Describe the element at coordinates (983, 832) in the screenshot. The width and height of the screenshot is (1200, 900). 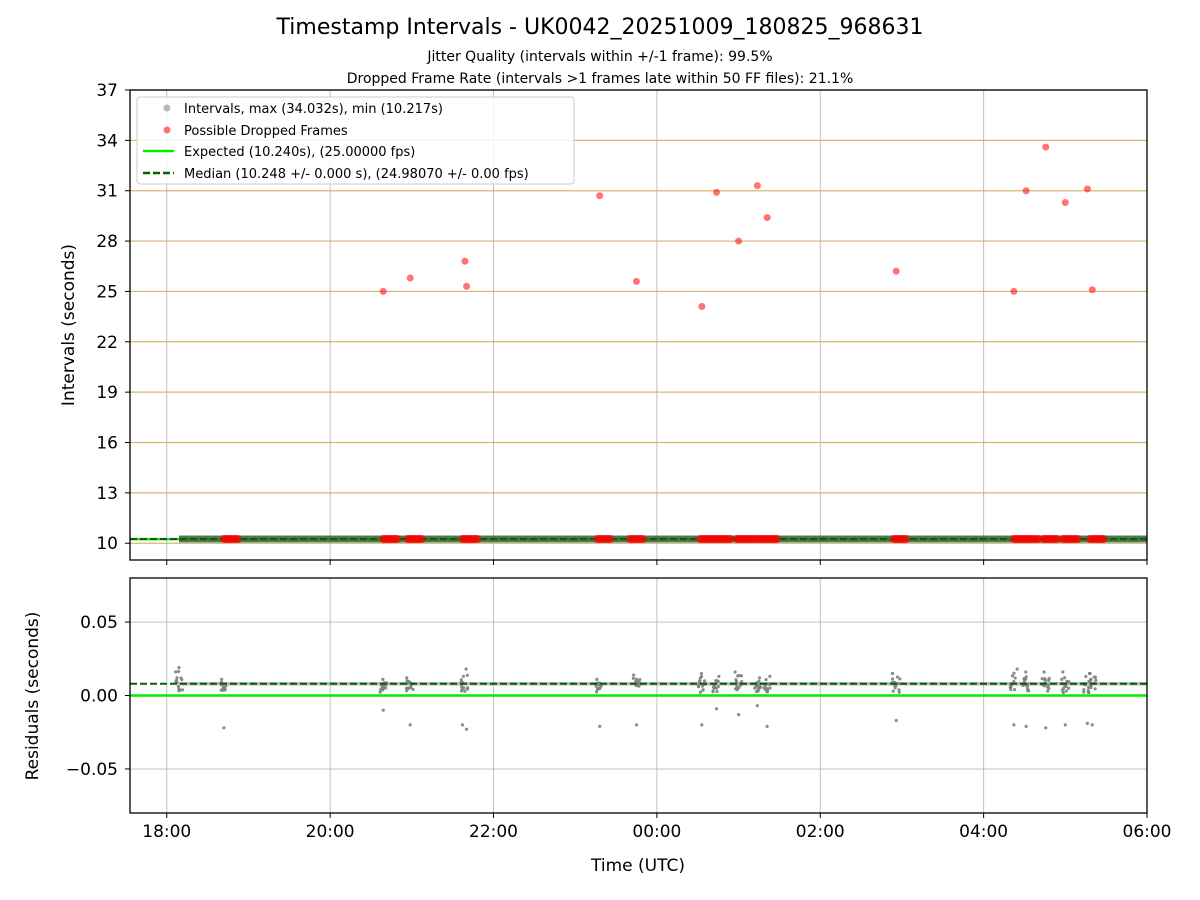
I see `bottom-xtick-label: 04:00` at that location.